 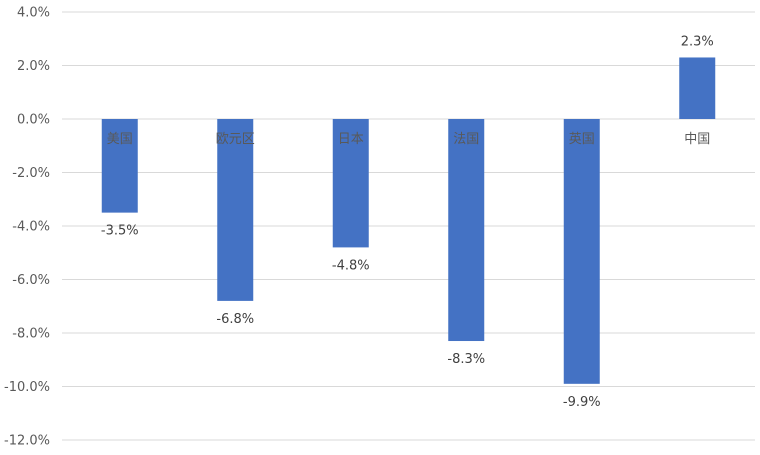 I want to click on data-label: -4.8%, so click(x=351, y=265).